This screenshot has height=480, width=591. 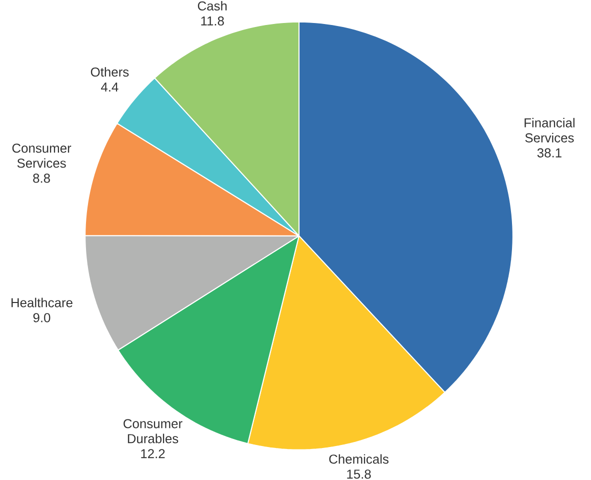 I want to click on data-label: 9.0, so click(x=41, y=317).